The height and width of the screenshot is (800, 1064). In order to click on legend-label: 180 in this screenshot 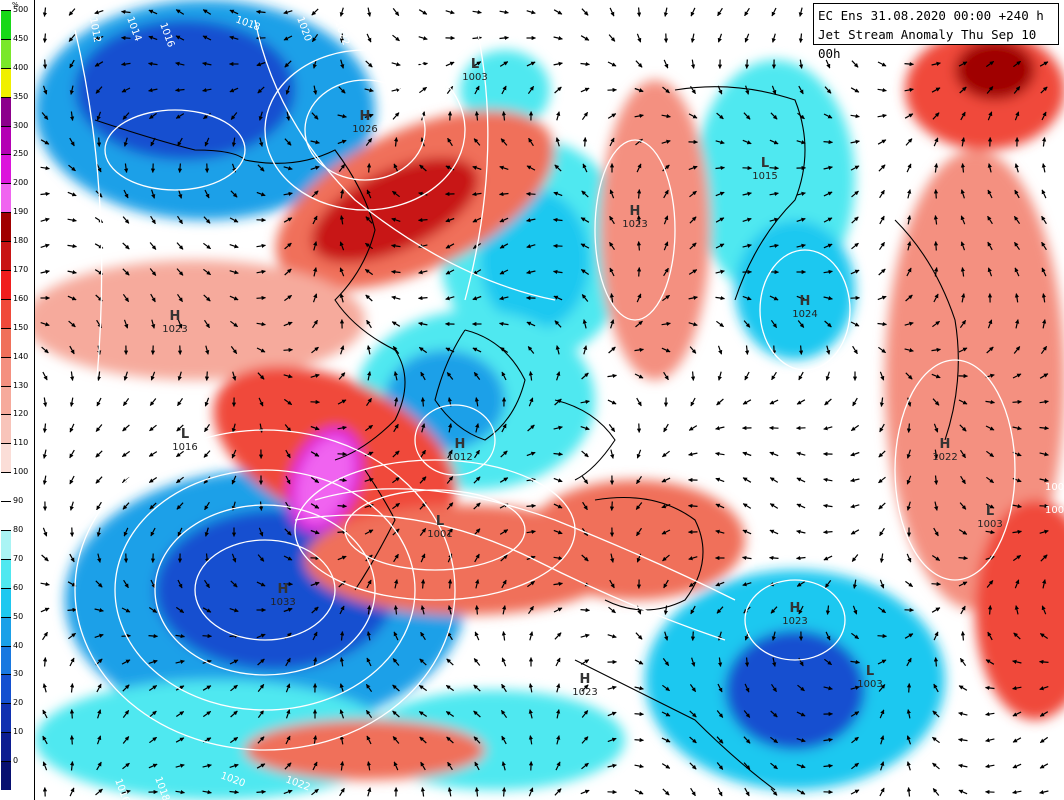, I will do `click(21, 241)`.